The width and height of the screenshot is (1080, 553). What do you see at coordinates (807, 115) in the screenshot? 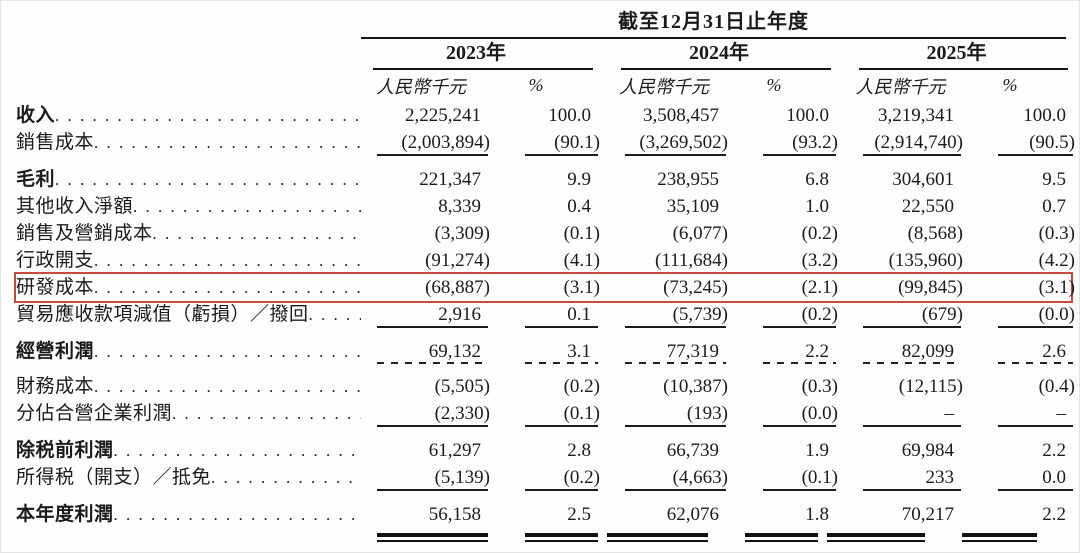
I see `percent-cell: 100.0` at bounding box center [807, 115].